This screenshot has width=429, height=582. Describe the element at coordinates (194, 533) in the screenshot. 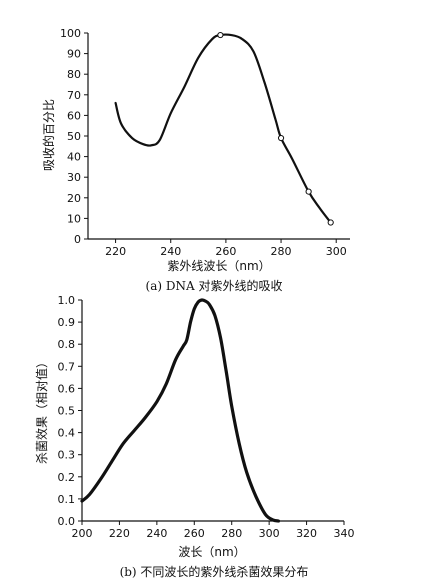

I see `chart-b-x-tick-label: 260` at that location.